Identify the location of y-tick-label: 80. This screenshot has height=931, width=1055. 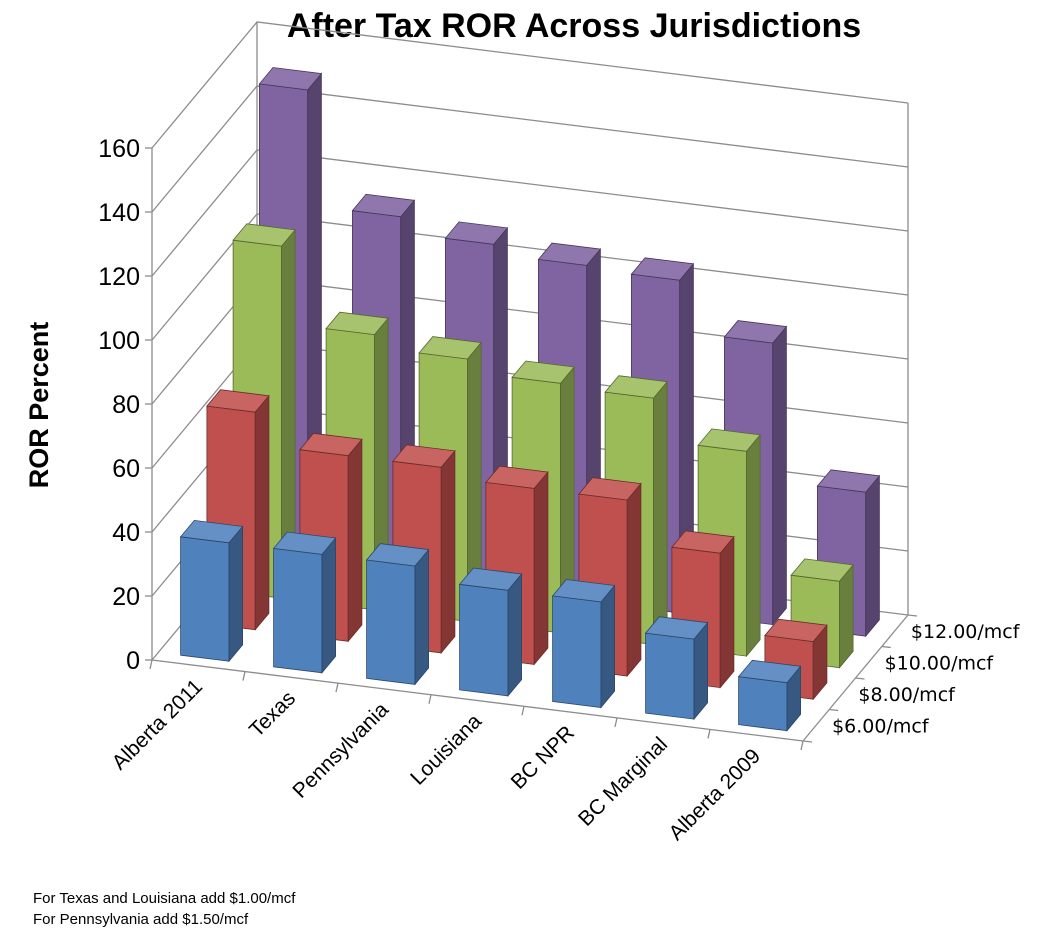
(126, 405).